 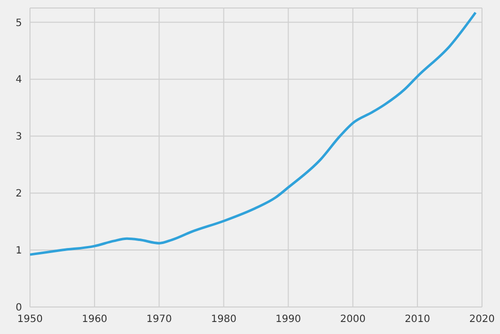 What do you see at coordinates (19, 80) in the screenshot?
I see `y-tick-label: 4` at bounding box center [19, 80].